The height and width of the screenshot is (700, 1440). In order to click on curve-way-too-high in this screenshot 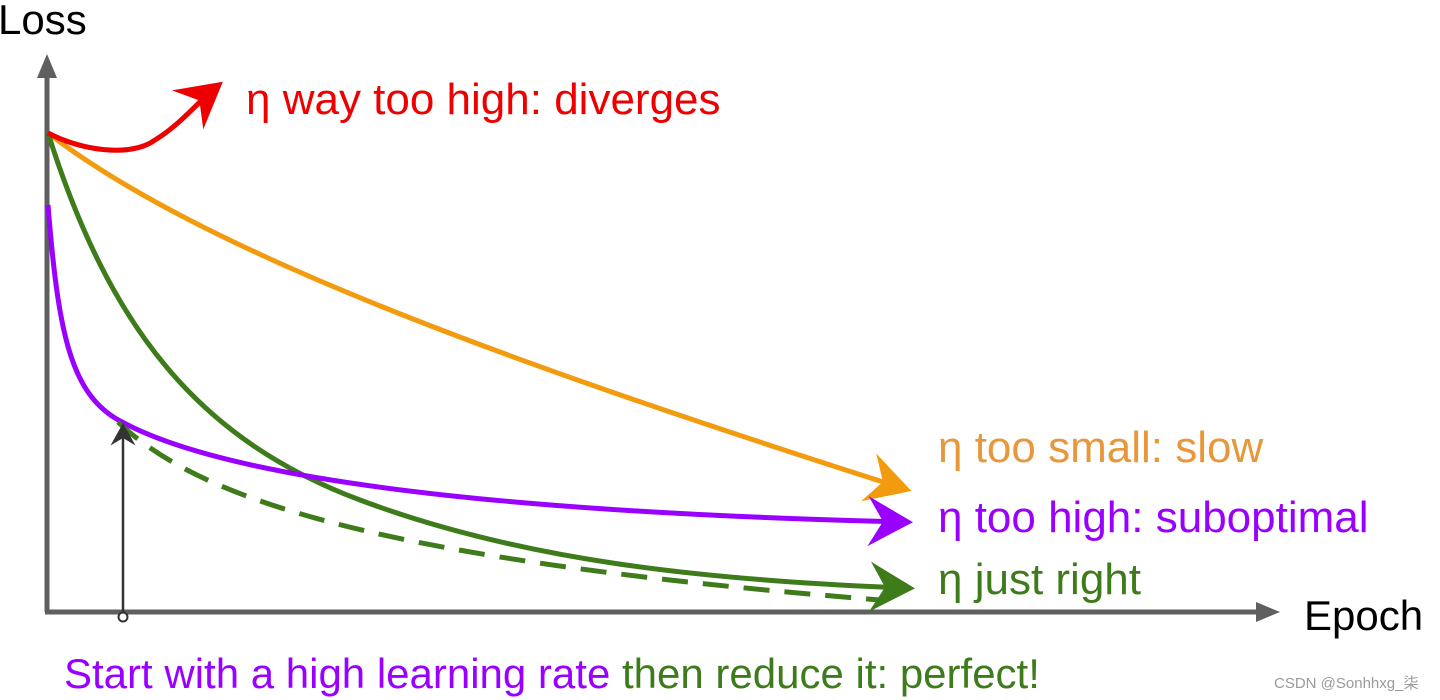, I will do `click(134, 117)`.